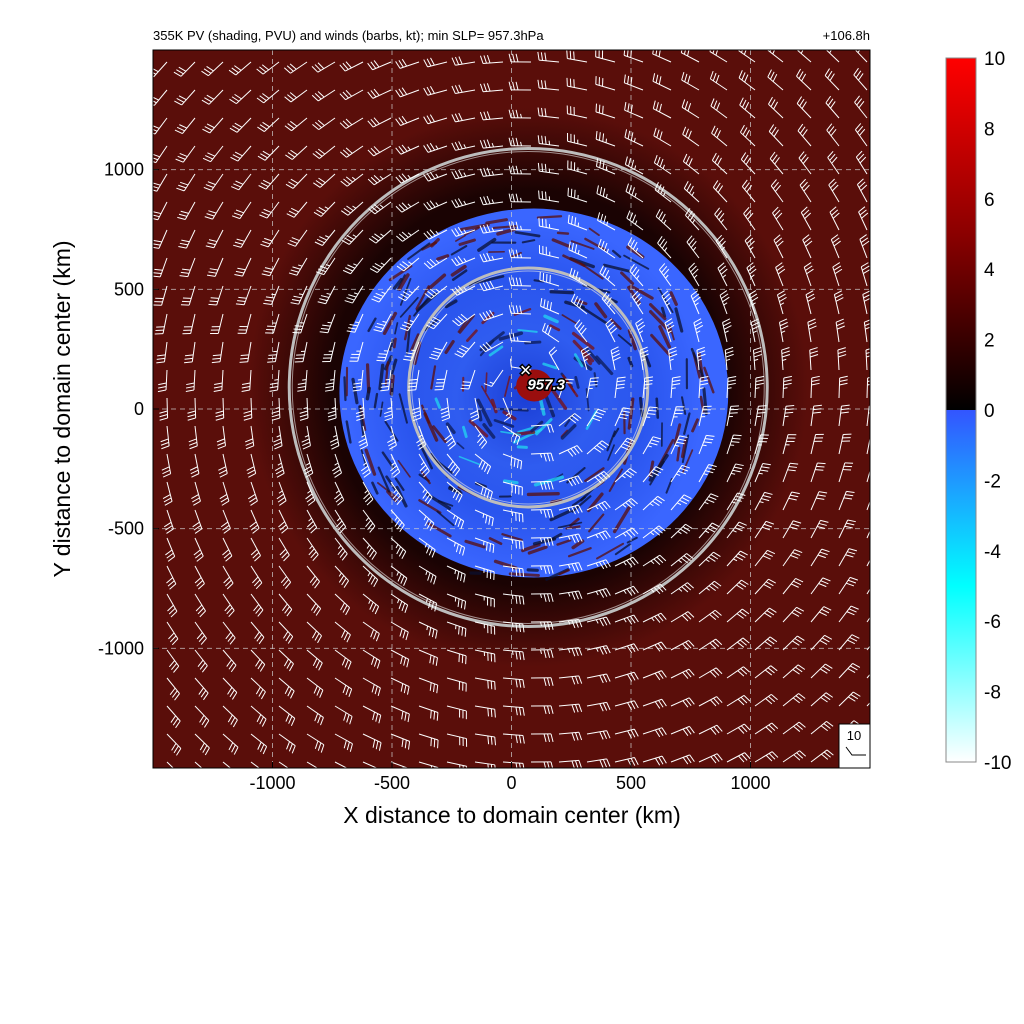  What do you see at coordinates (997, 763) in the screenshot?
I see `colorbar-tick-label: -10` at bounding box center [997, 763].